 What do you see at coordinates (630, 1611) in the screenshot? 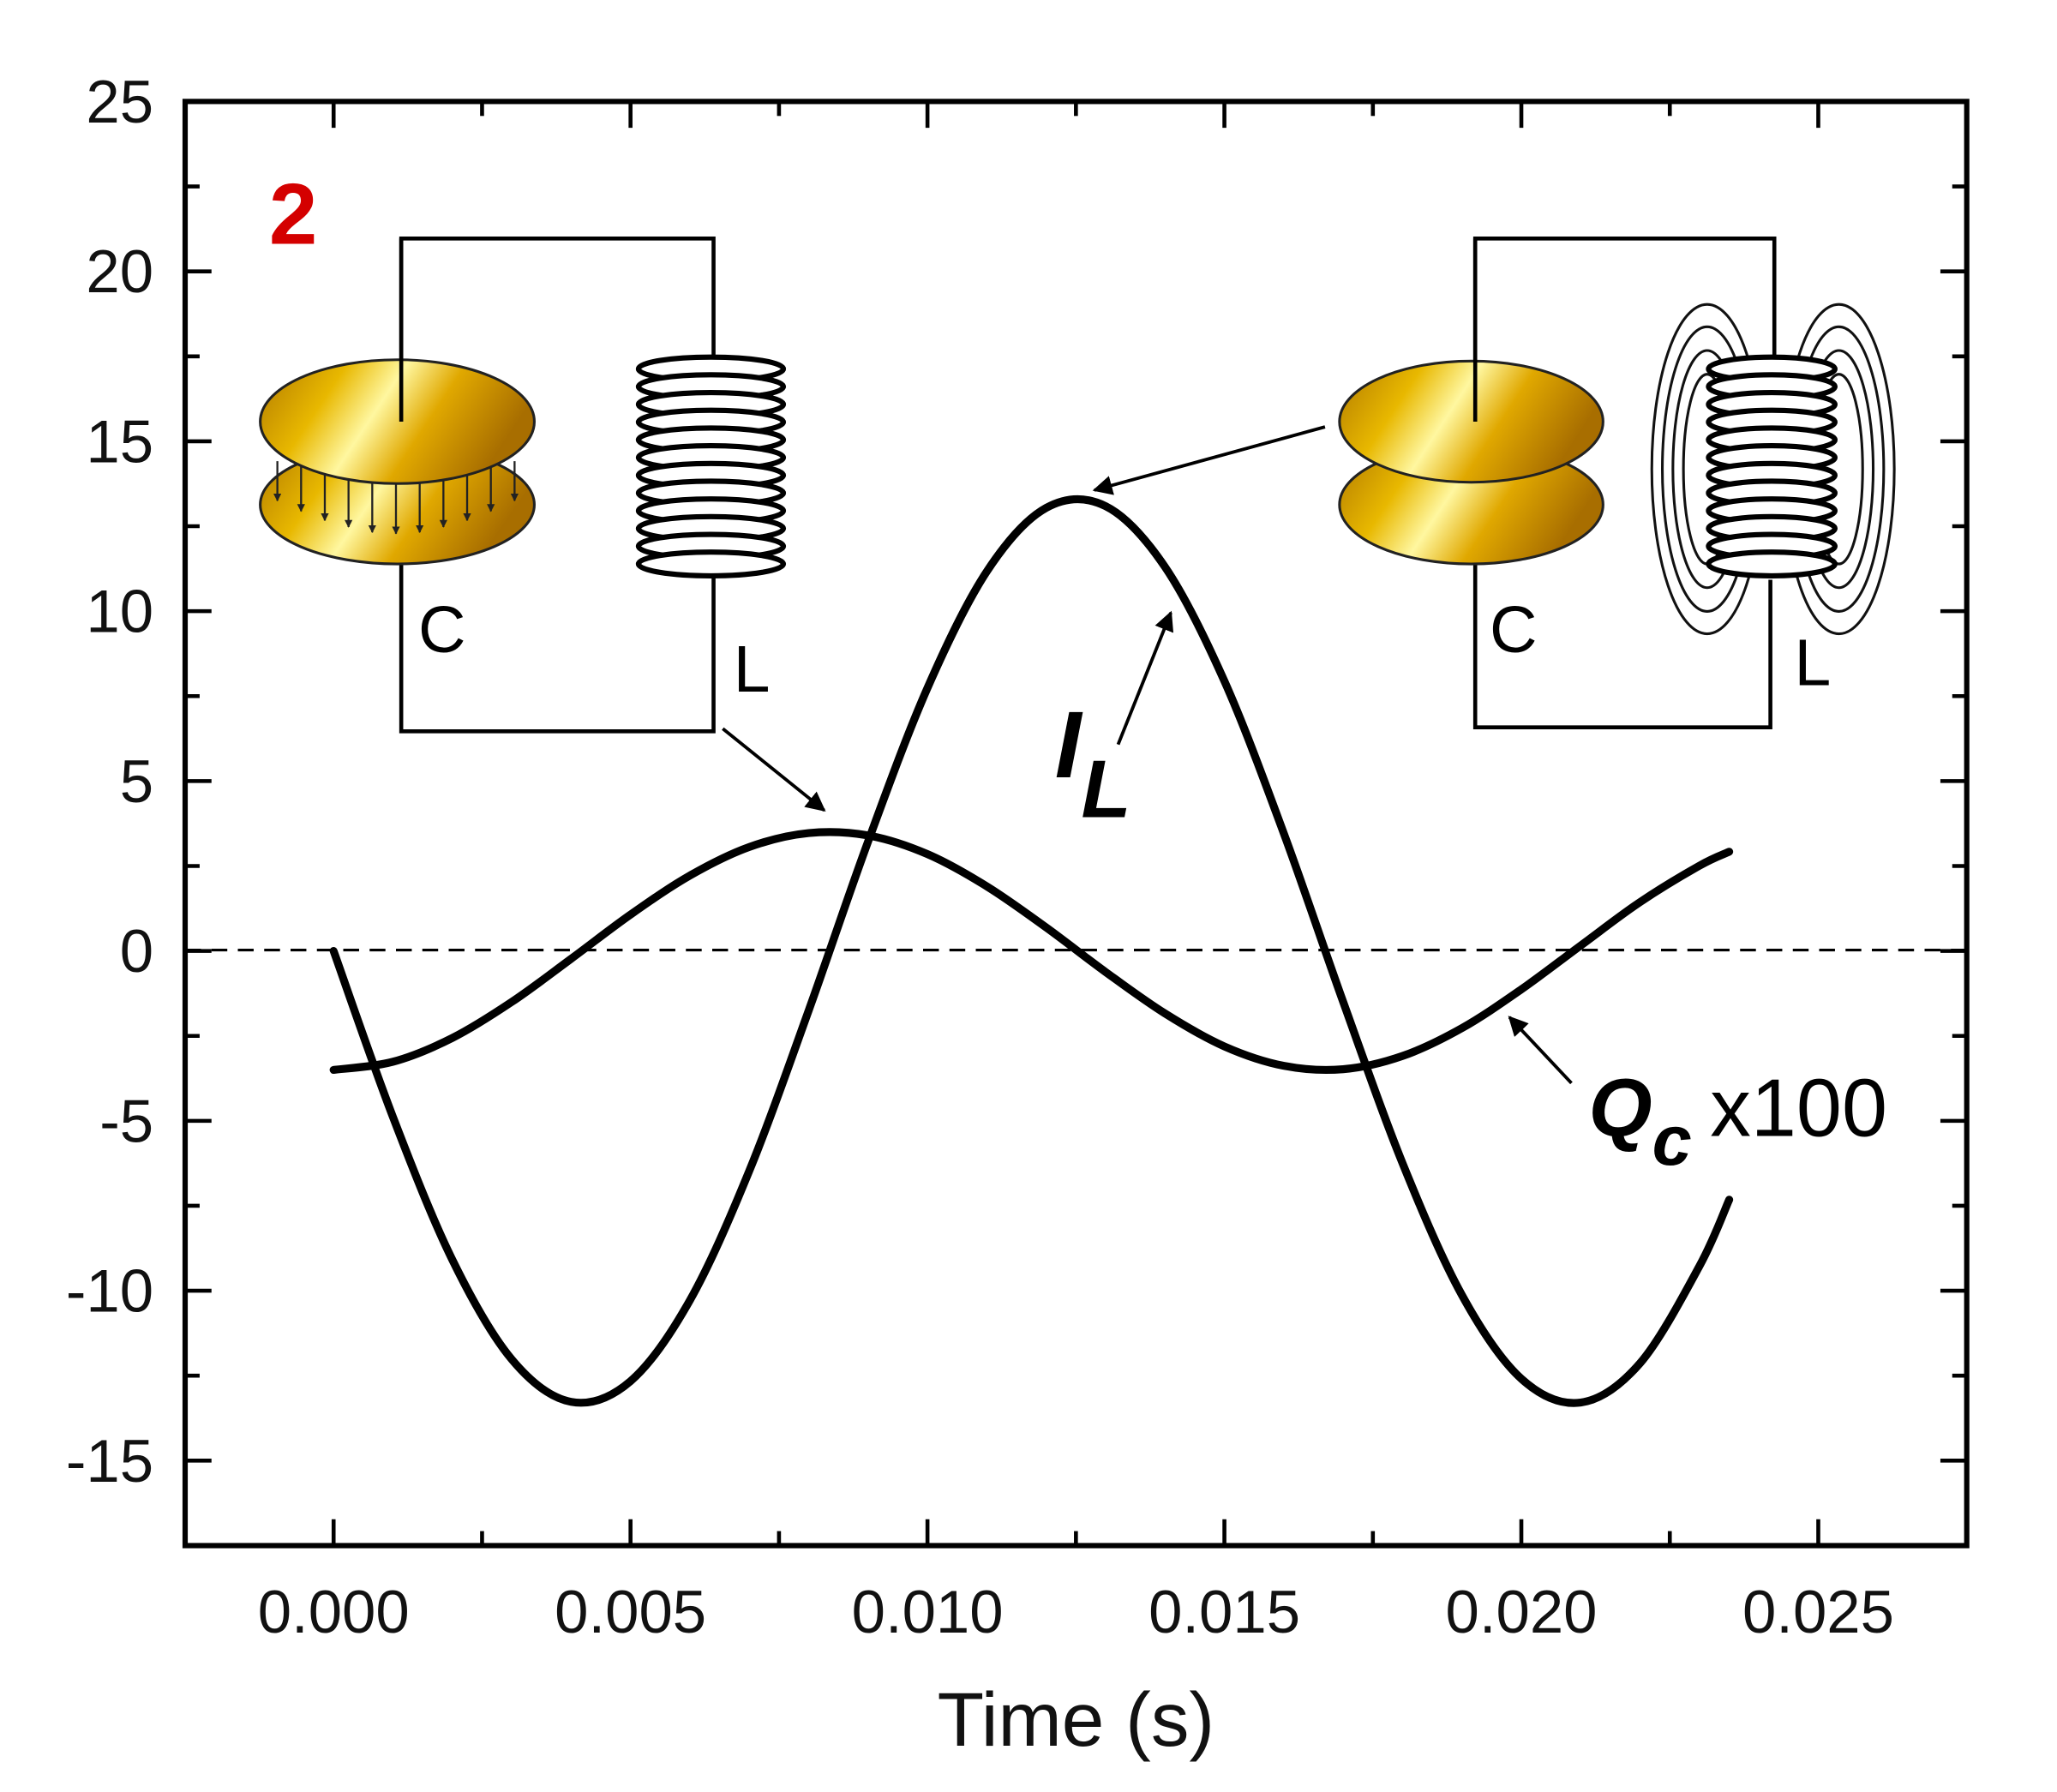
I see `x-tick-label: 0.005` at bounding box center [630, 1611].